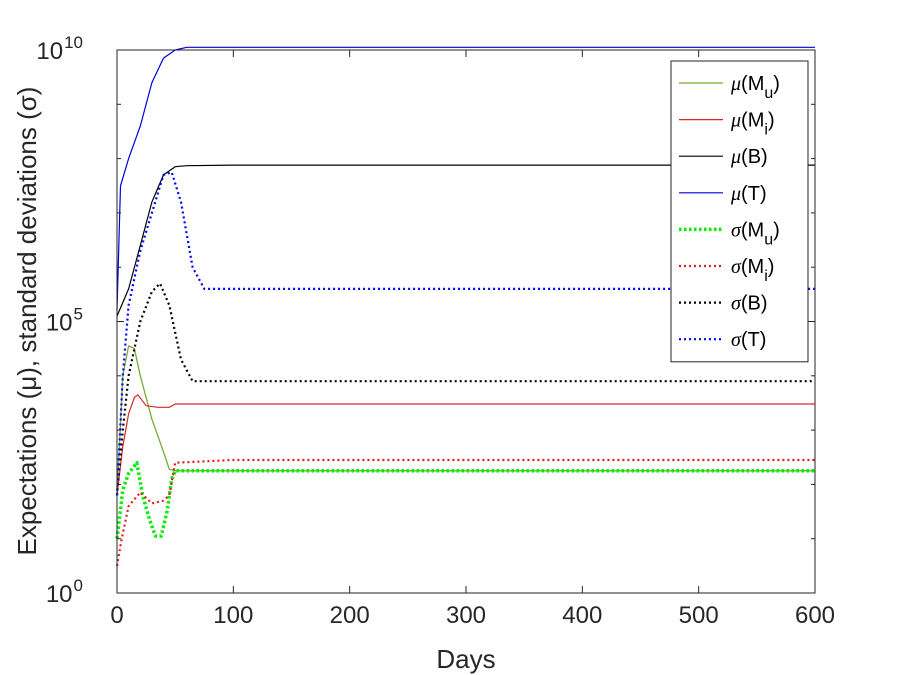 Image resolution: width=900 pixels, height=675 pixels. Describe the element at coordinates (64, 321) in the screenshot. I see `y-tick-label: 10⁵` at that location.